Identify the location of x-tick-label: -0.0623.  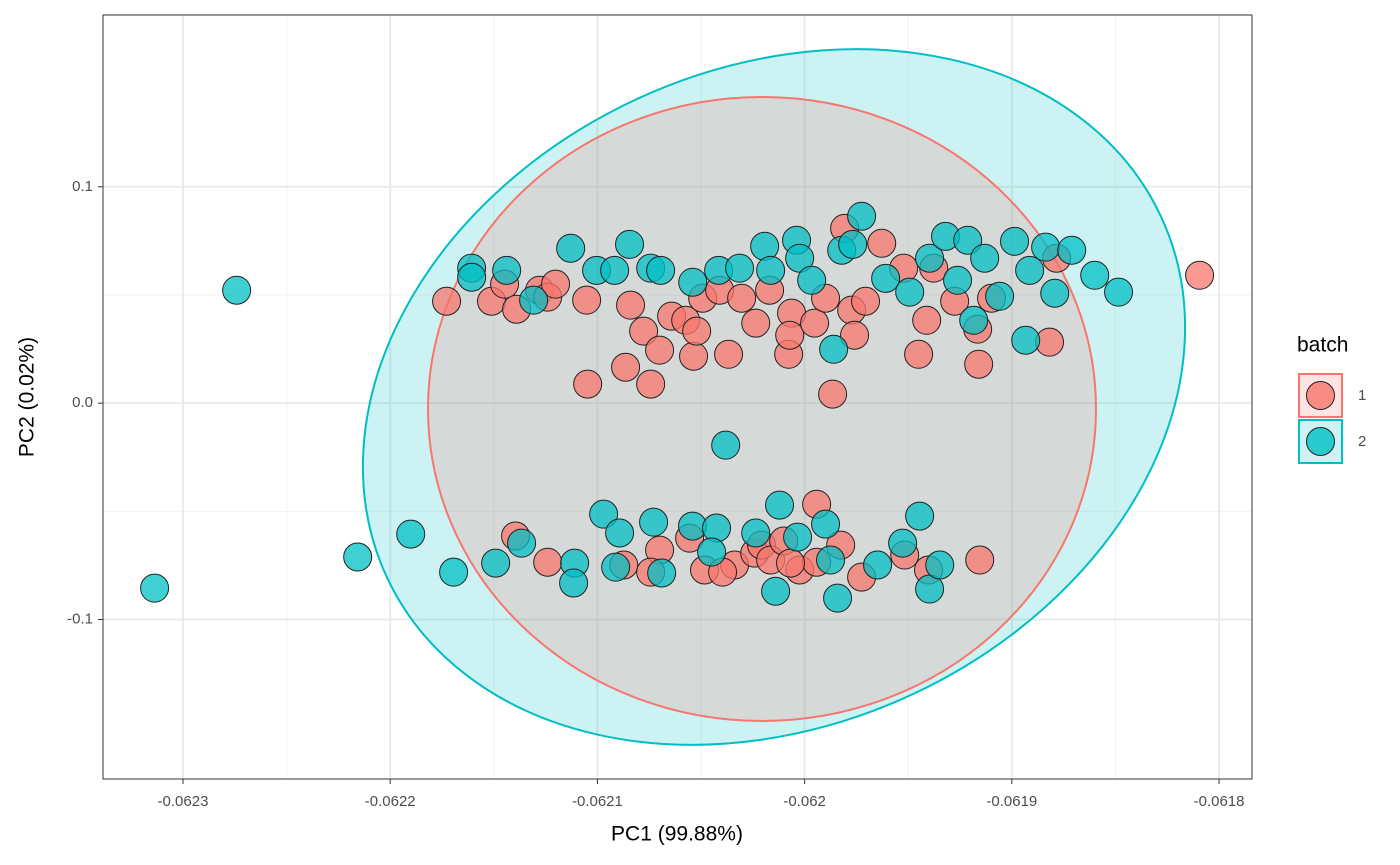
(183, 801).